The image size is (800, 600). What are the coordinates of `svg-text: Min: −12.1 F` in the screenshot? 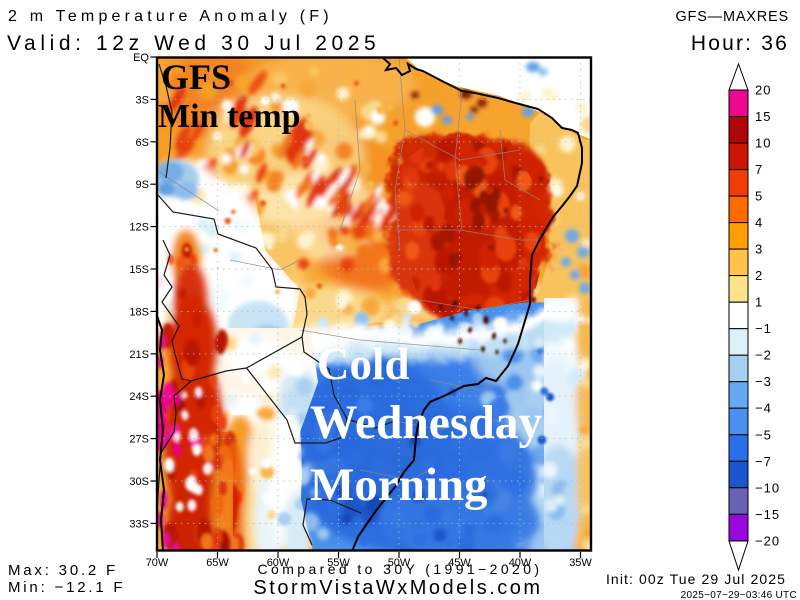 It's located at (66, 587).